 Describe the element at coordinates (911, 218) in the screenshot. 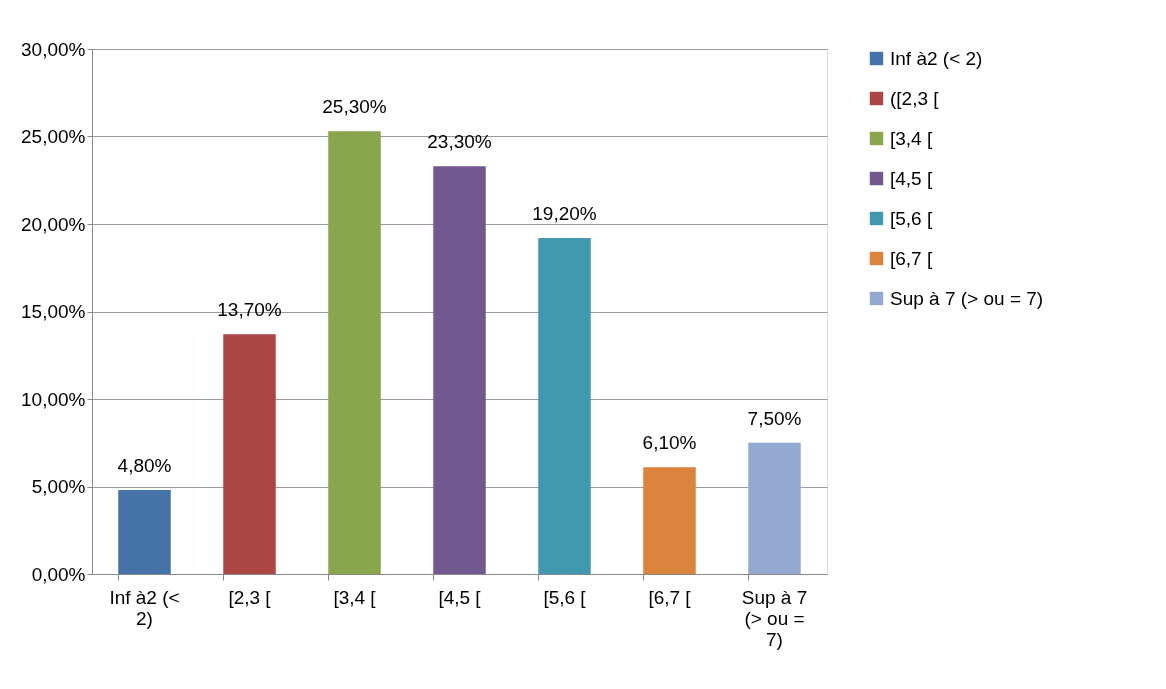

I see `legend-label: [5,6 [` at that location.